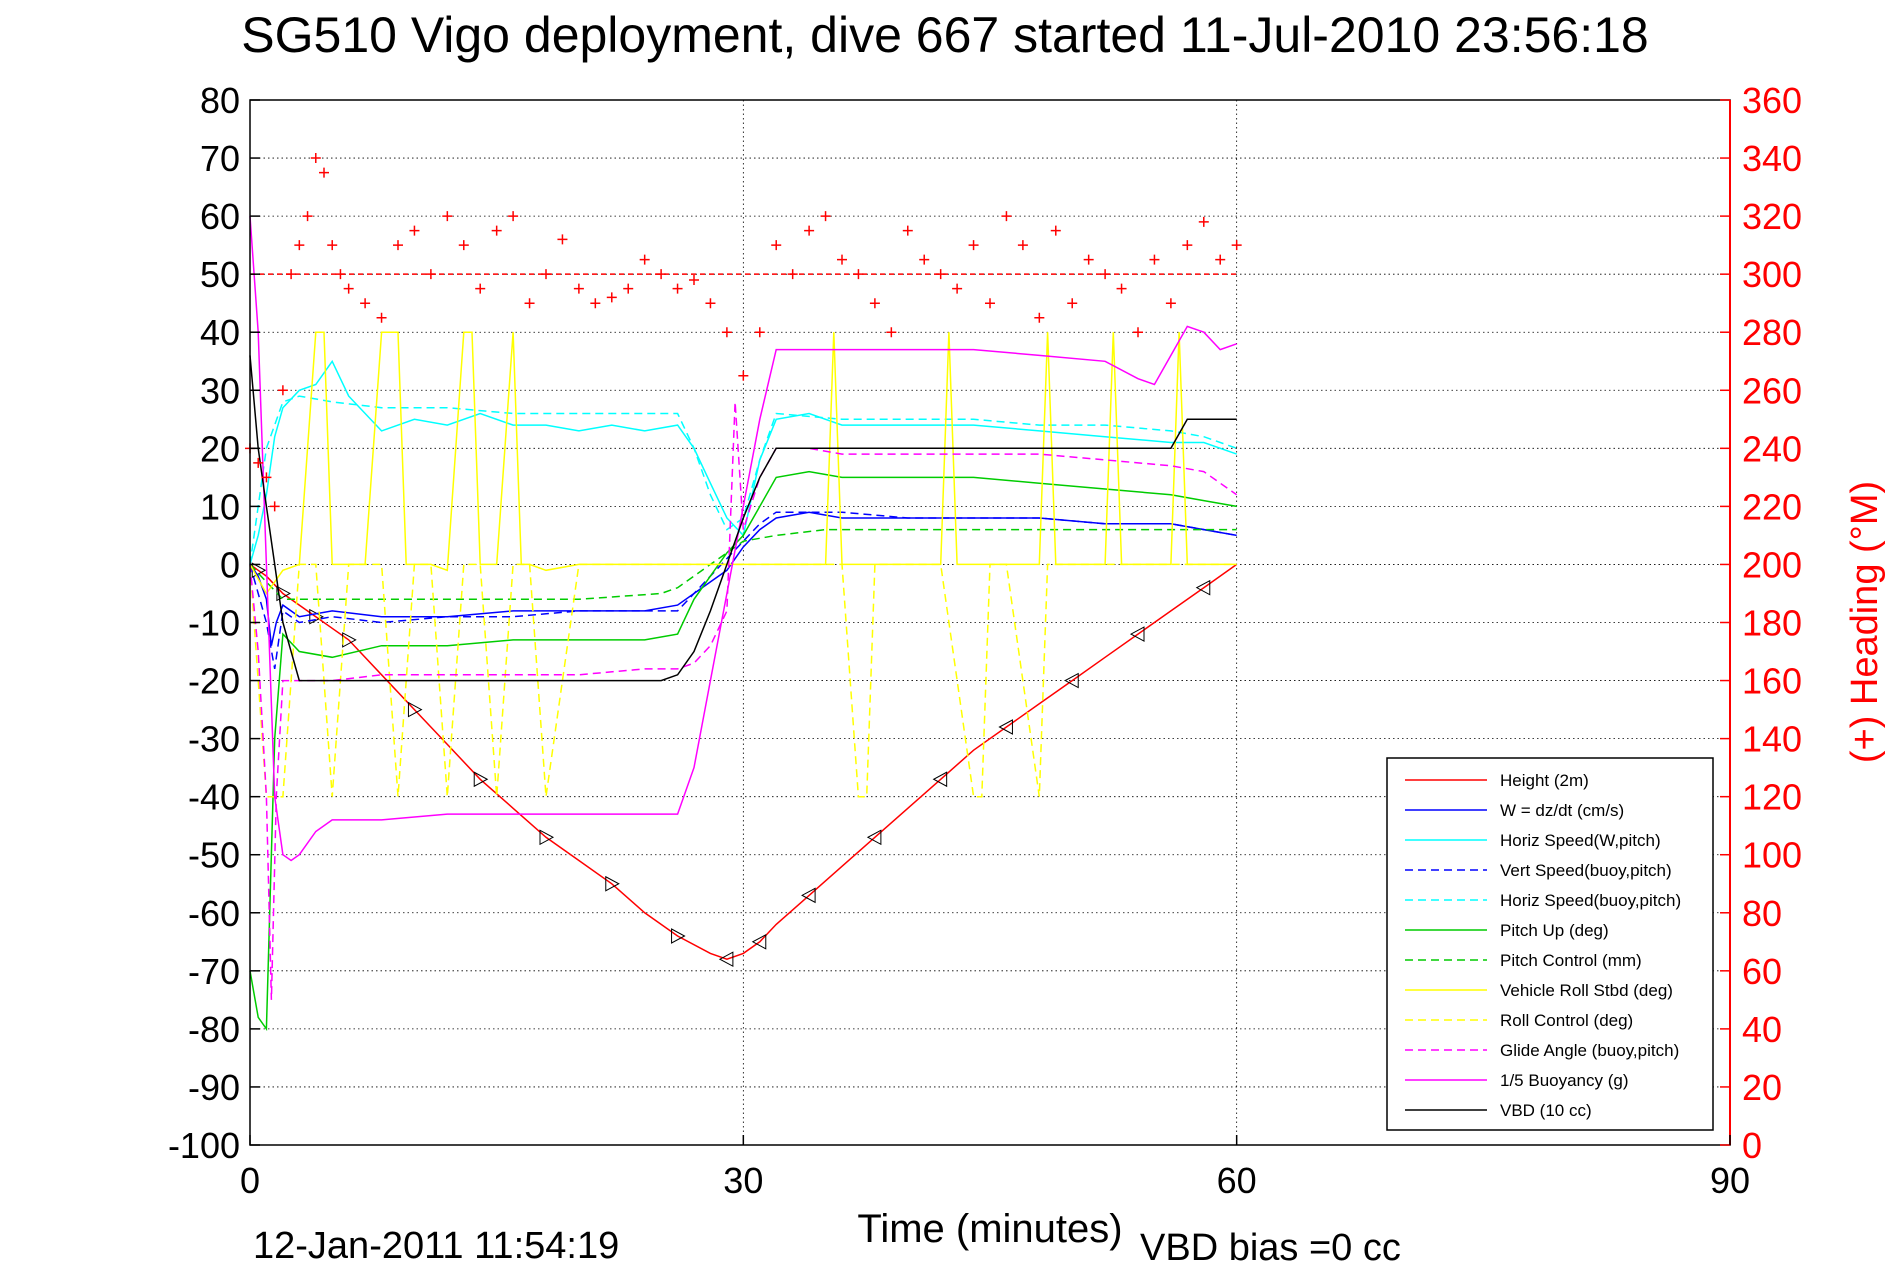 The width and height of the screenshot is (1891, 1262). Describe the element at coordinates (220, 100) in the screenshot. I see `y-tick-label: 80` at that location.